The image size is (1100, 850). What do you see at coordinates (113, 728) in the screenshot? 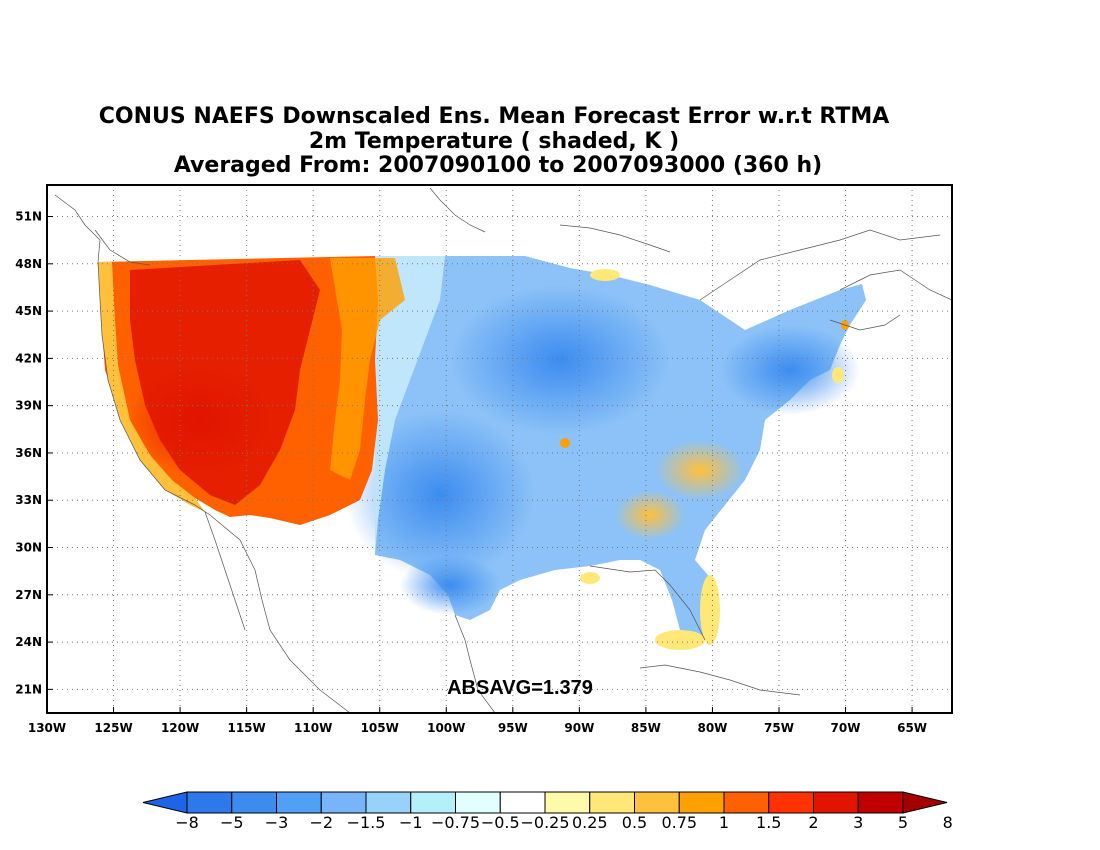
I see `lon-tick-label: 125W` at bounding box center [113, 728].